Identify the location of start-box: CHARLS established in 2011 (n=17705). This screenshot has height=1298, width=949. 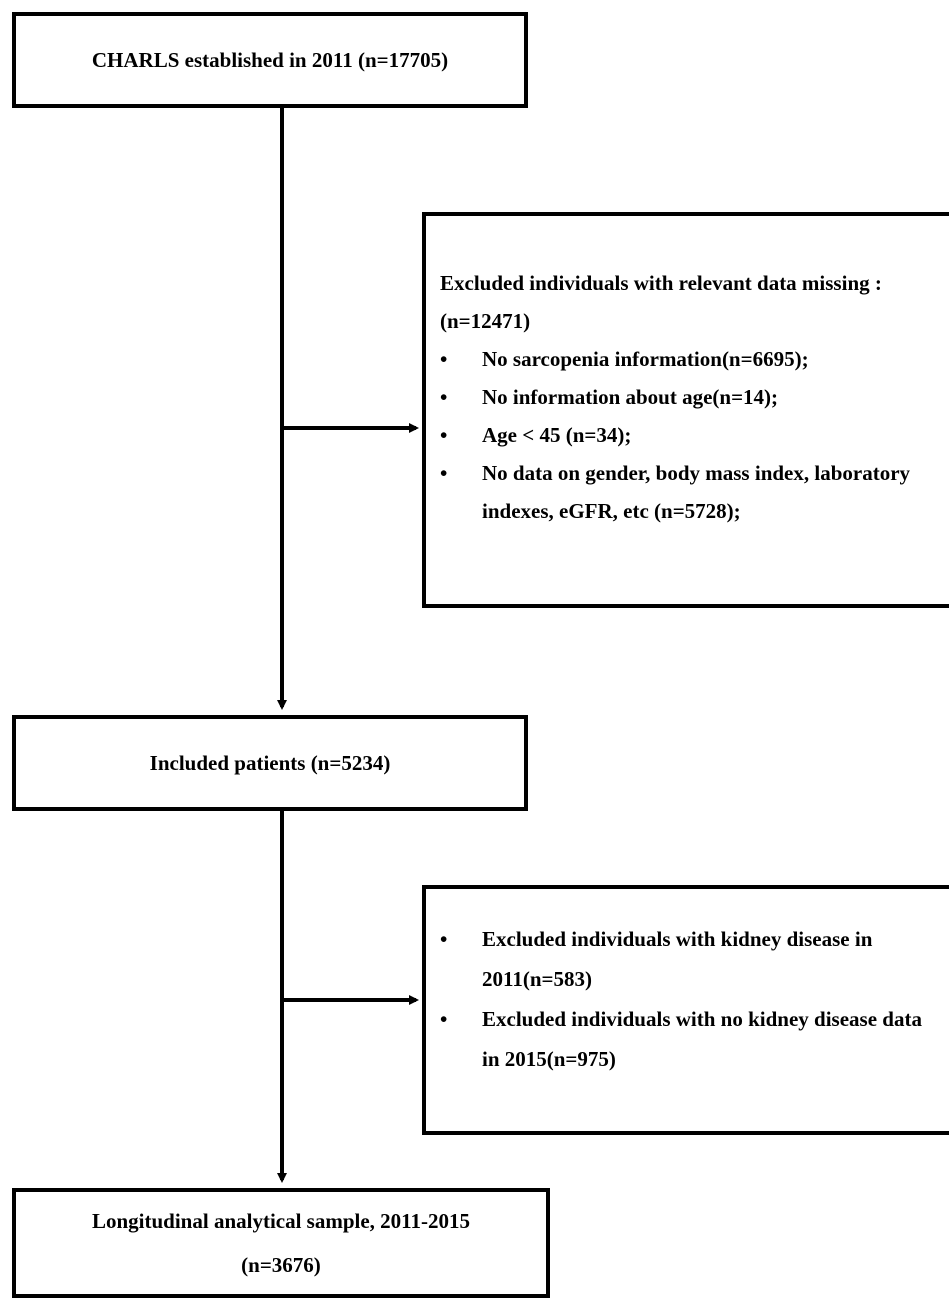
(270, 60).